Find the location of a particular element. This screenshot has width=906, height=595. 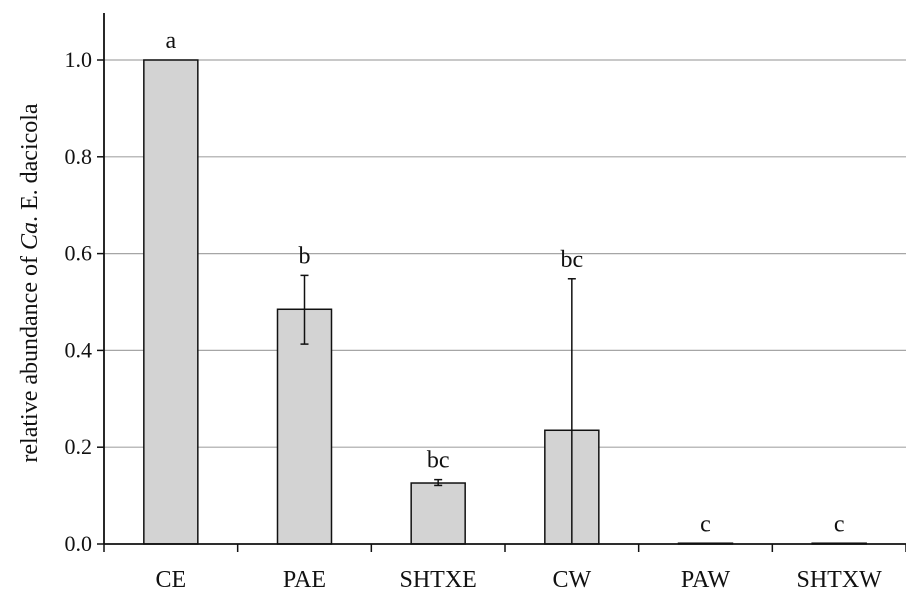

bar-shtxe is located at coordinates (438, 513).